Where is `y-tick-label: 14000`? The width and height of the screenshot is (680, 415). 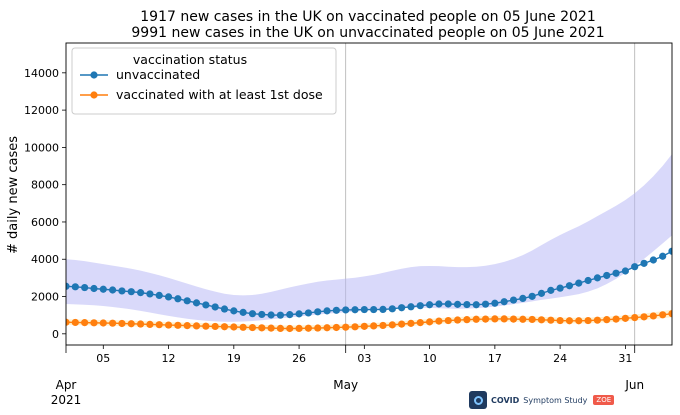
y-tick-label: 14000 is located at coordinates (41, 73).